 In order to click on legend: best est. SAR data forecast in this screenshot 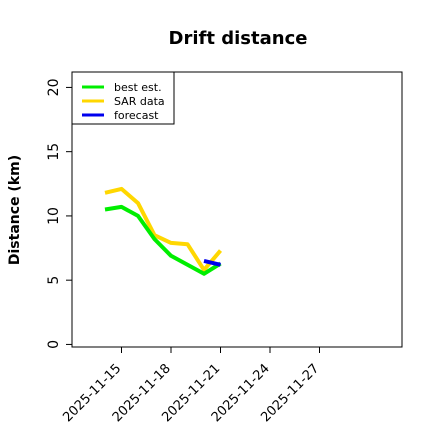, I will do `click(123, 98)`.